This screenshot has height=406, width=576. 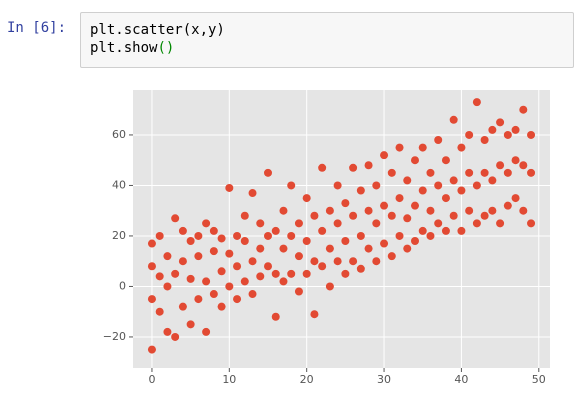 What do you see at coordinates (307, 379) in the screenshot?
I see `x-tick-label: 20` at bounding box center [307, 379].